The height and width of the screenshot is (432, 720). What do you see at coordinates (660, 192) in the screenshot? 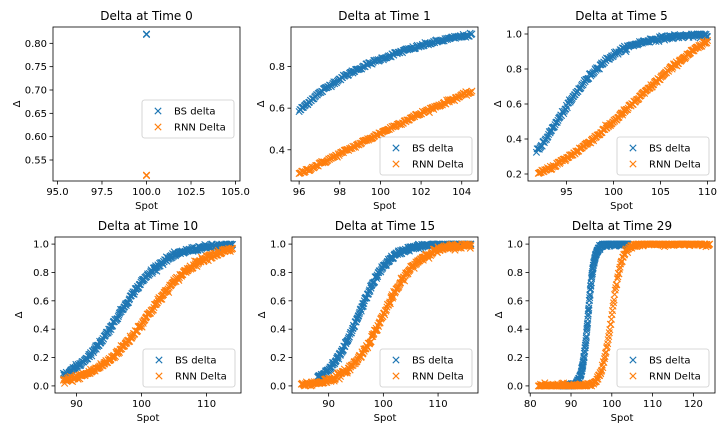
I see `x-tick-label: 105` at bounding box center [660, 192].